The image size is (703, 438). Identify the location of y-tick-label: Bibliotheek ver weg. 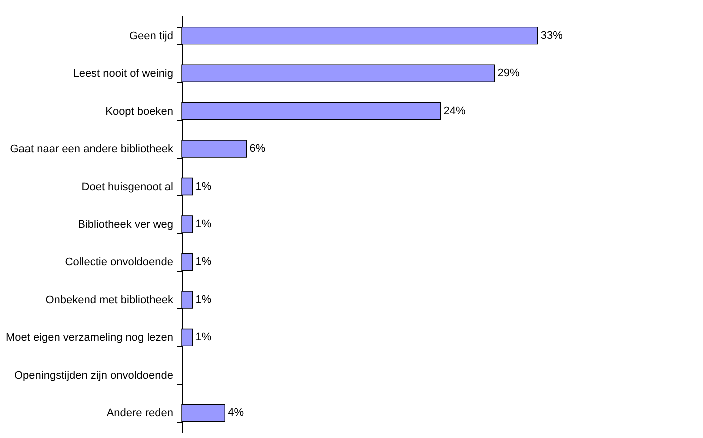
(126, 225).